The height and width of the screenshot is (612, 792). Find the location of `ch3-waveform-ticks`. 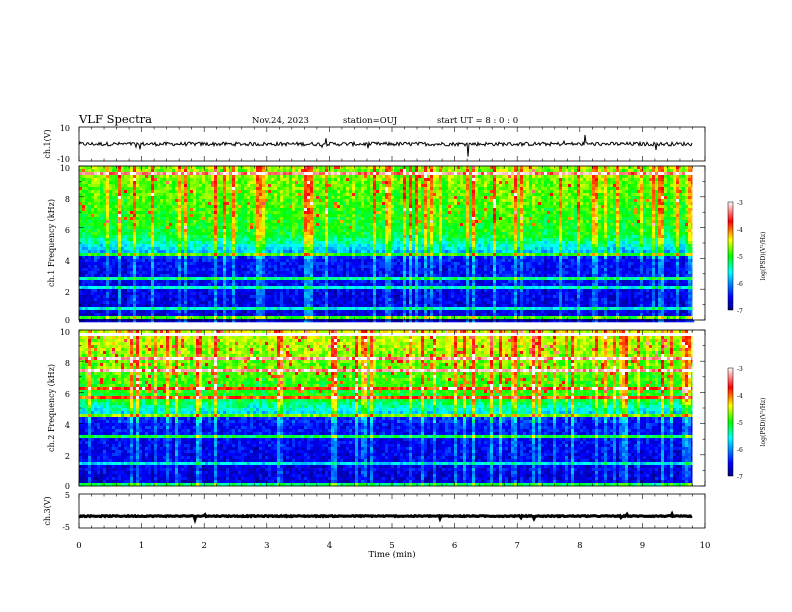

ch3-waveform-ticks is located at coordinates (392, 511).